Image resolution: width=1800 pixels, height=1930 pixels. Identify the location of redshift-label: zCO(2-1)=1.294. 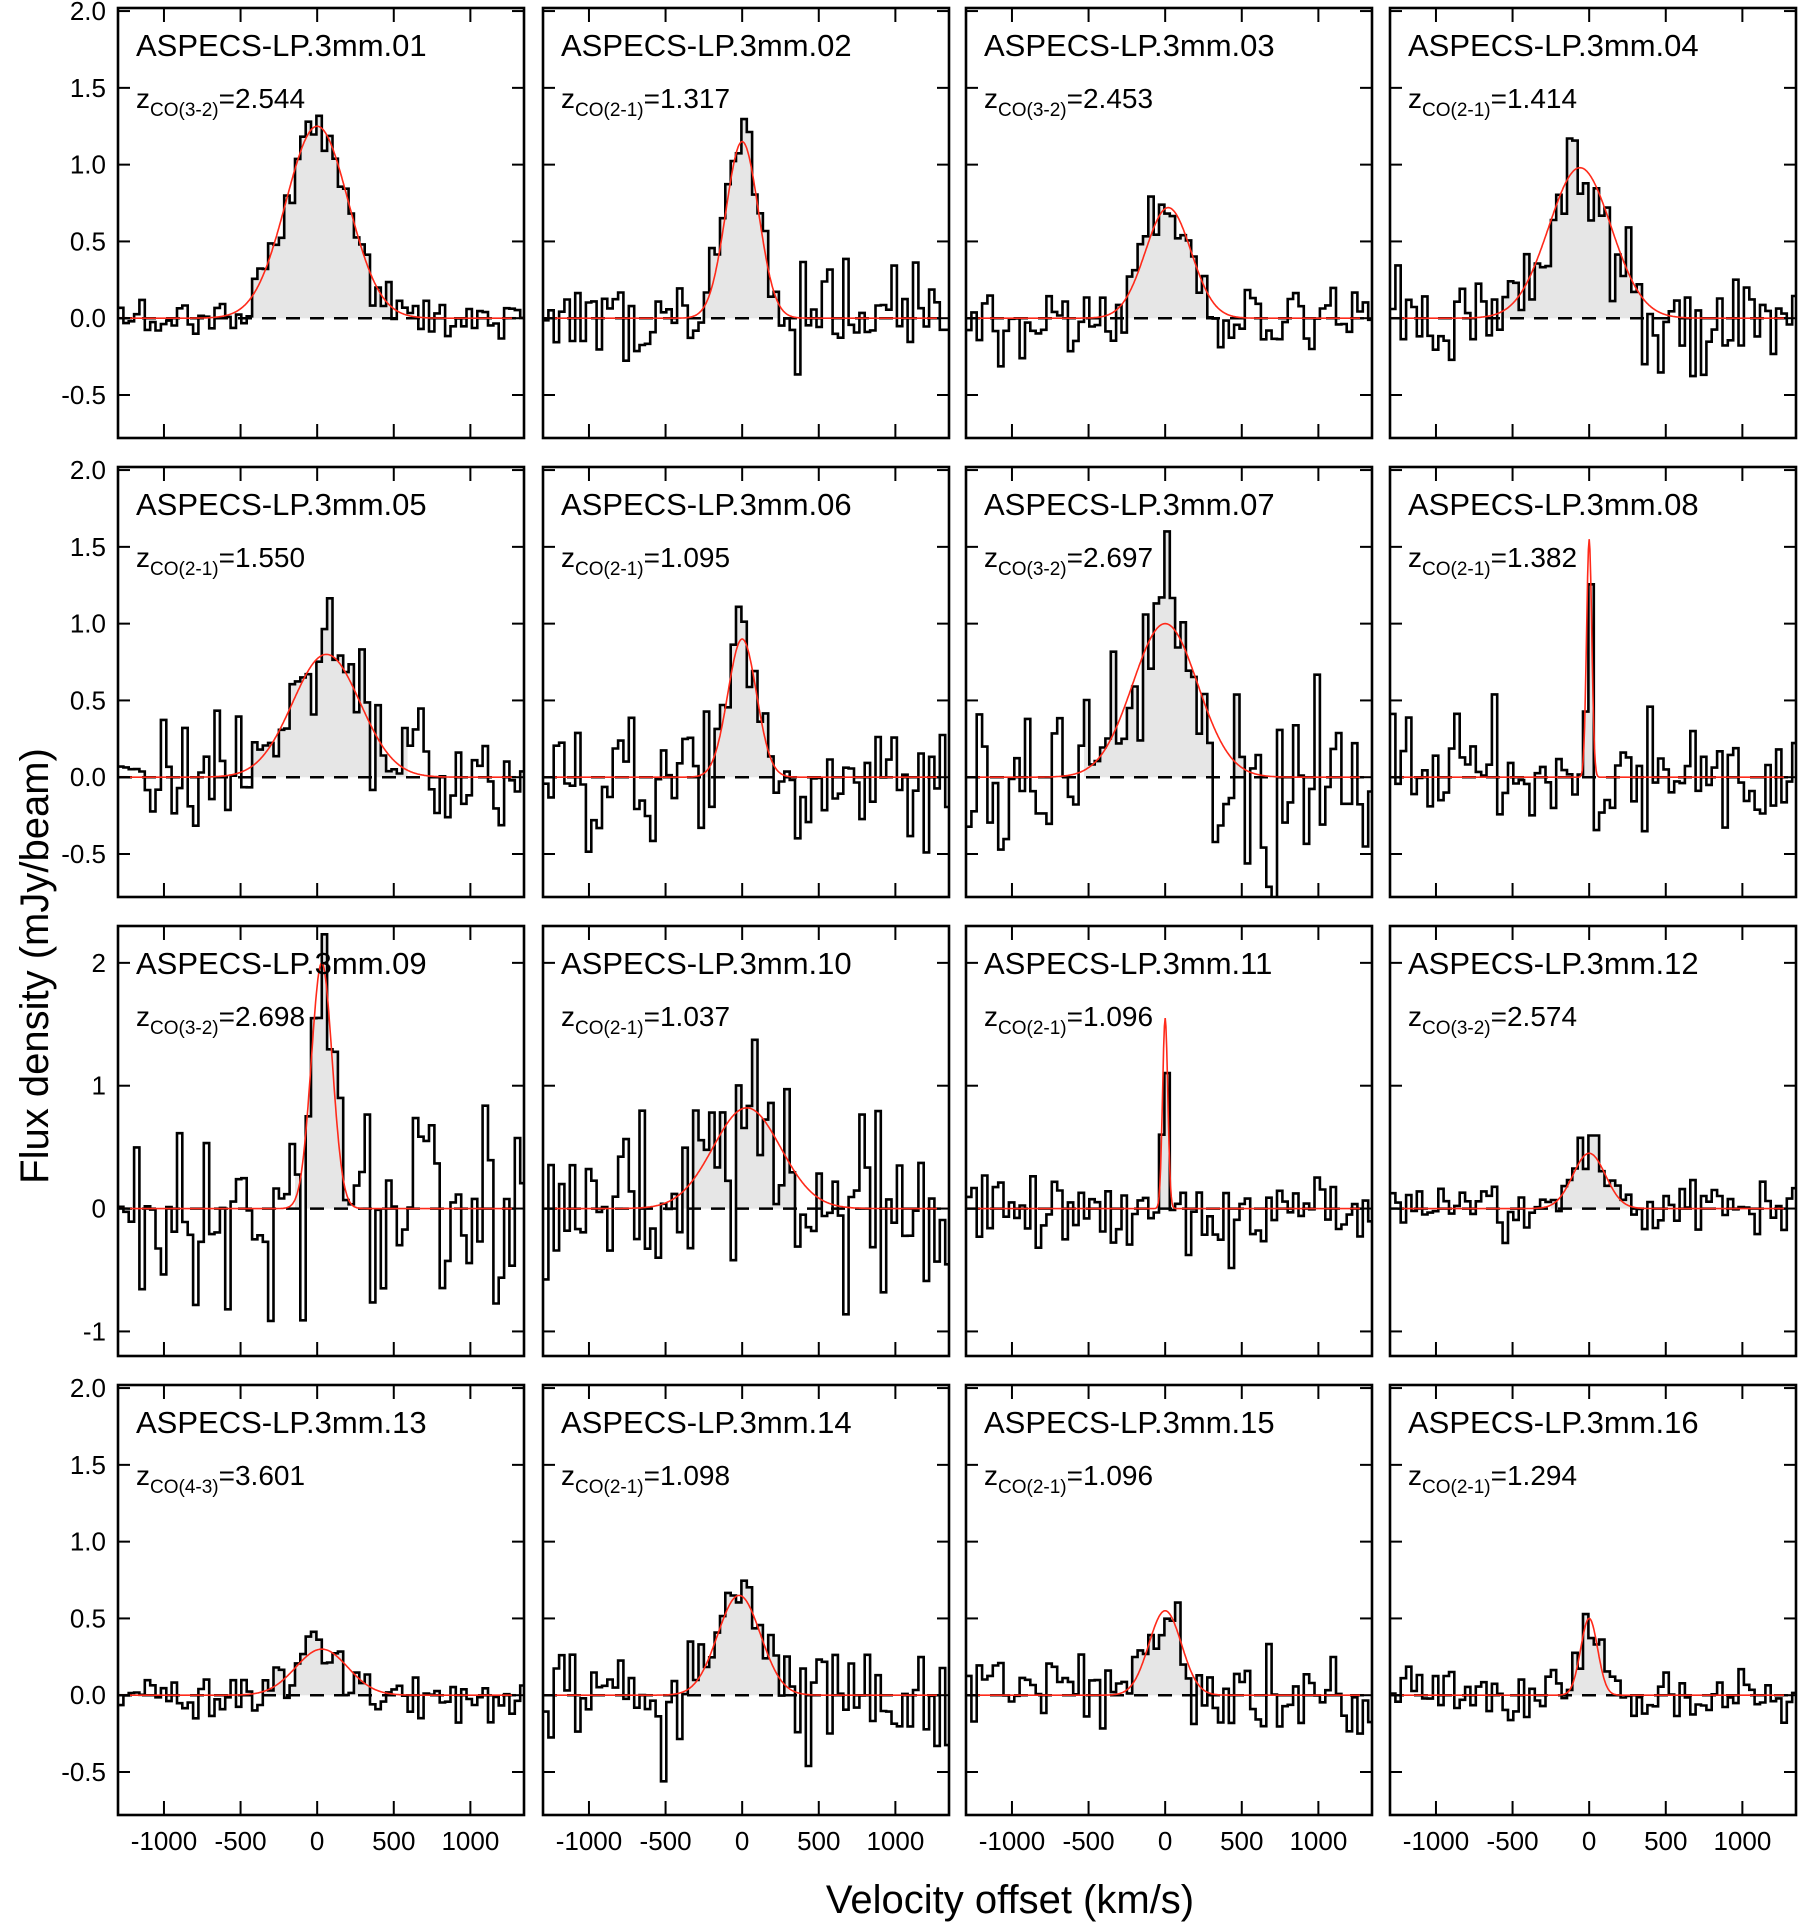
(1492, 1479).